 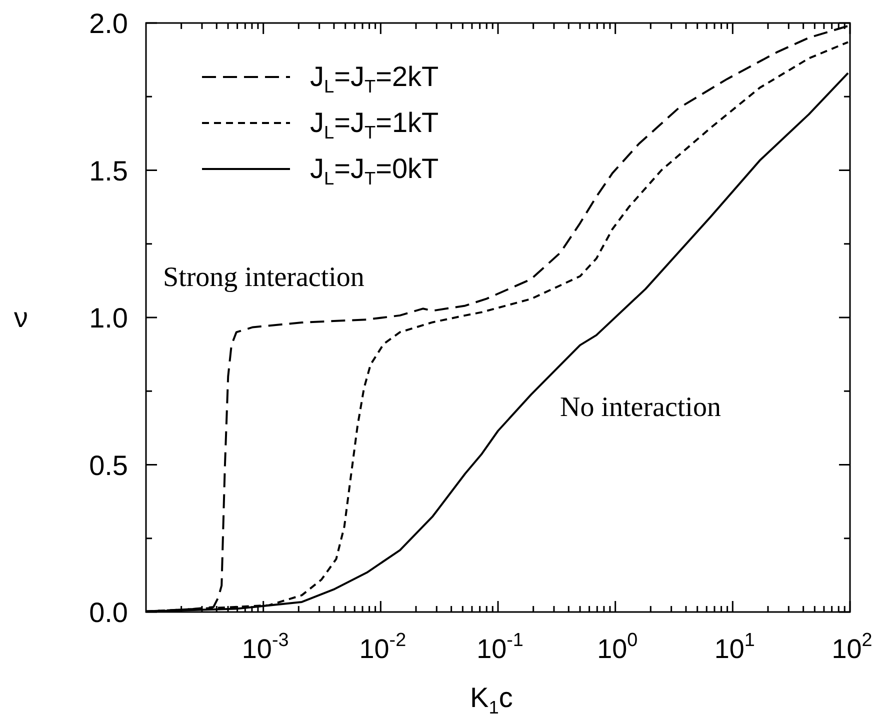 What do you see at coordinates (108, 465) in the screenshot?
I see `y-tick-label: 0.5` at bounding box center [108, 465].